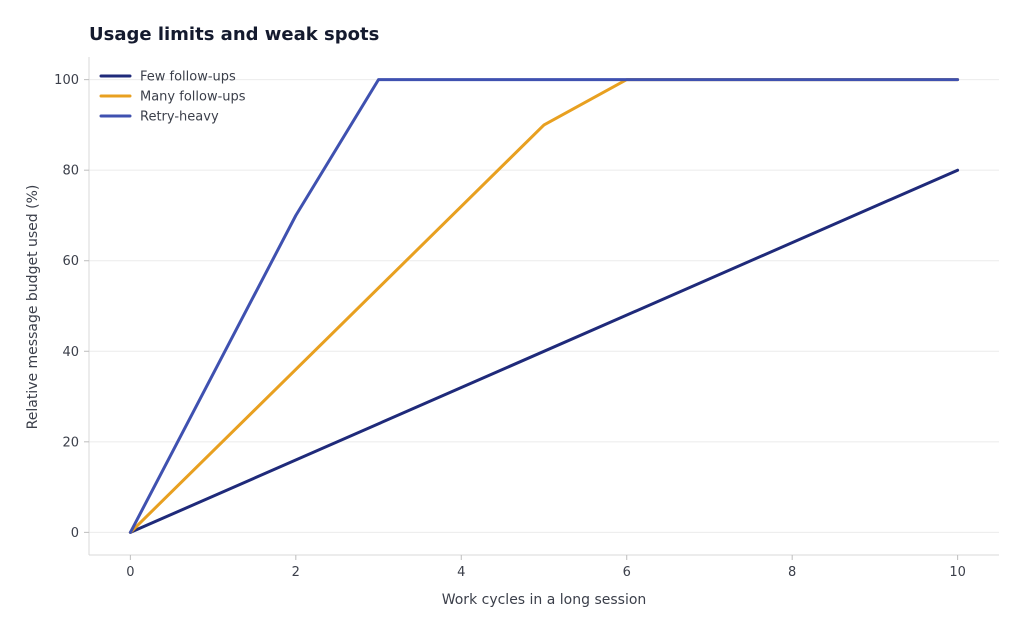  What do you see at coordinates (179, 117) in the screenshot?
I see `legend-label-3: Retry-heavy` at bounding box center [179, 117].